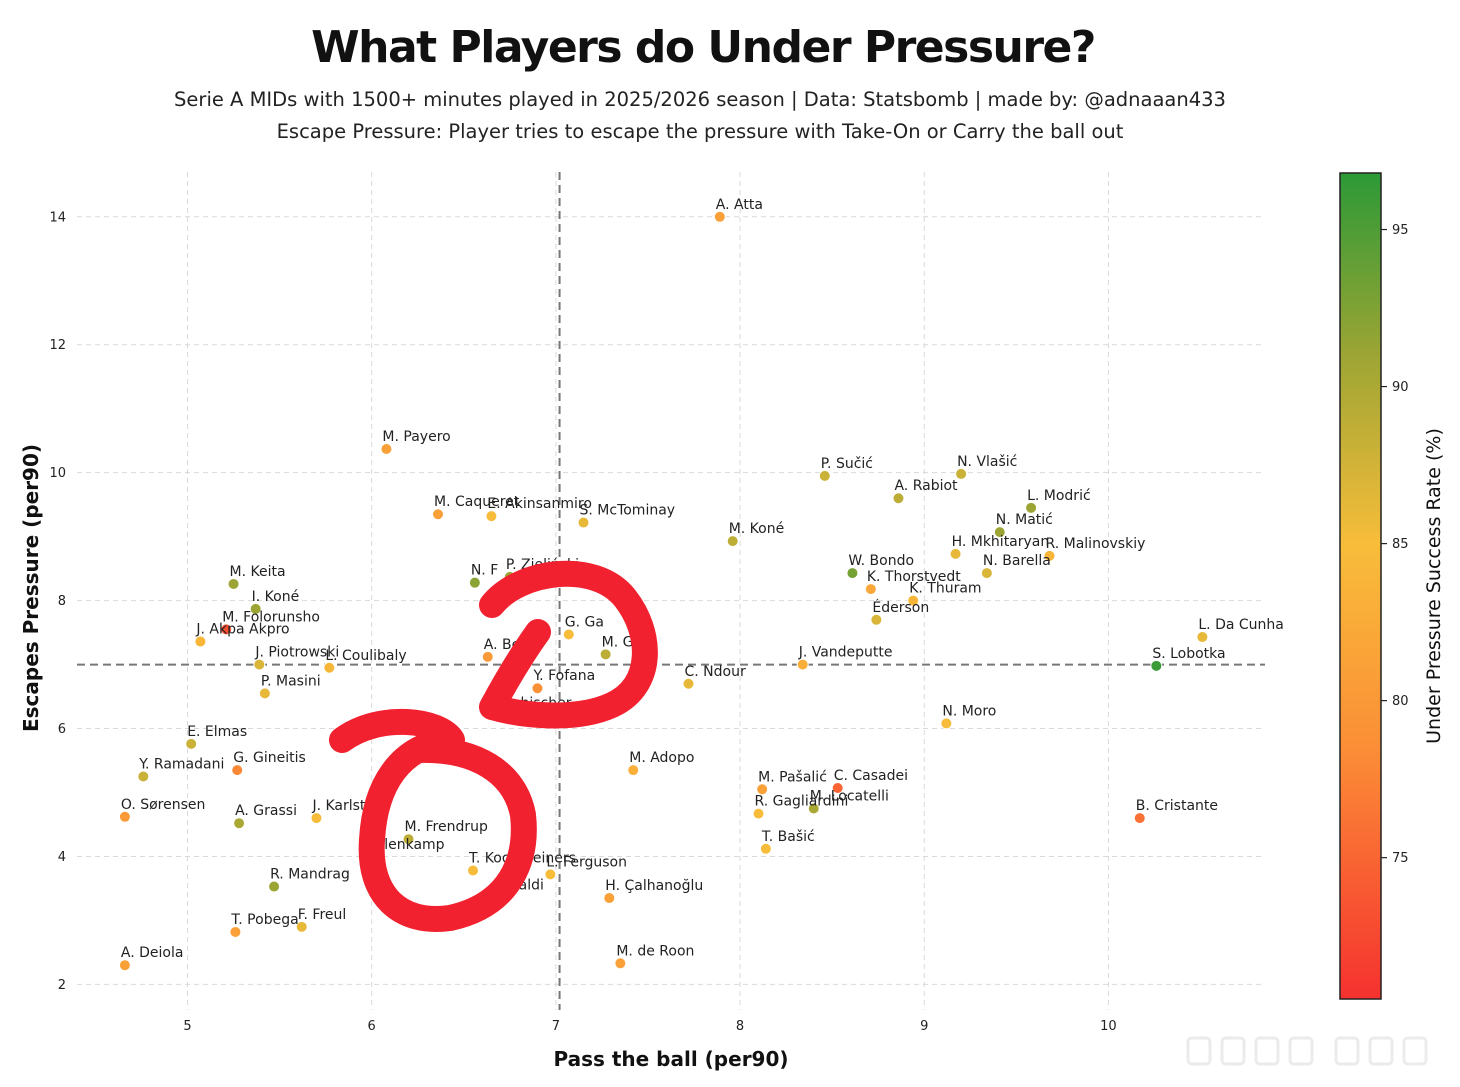 This screenshot has height=1087, width=1460. Describe the element at coordinates (57, 345) in the screenshot. I see `y-tick-label: 12` at that location.